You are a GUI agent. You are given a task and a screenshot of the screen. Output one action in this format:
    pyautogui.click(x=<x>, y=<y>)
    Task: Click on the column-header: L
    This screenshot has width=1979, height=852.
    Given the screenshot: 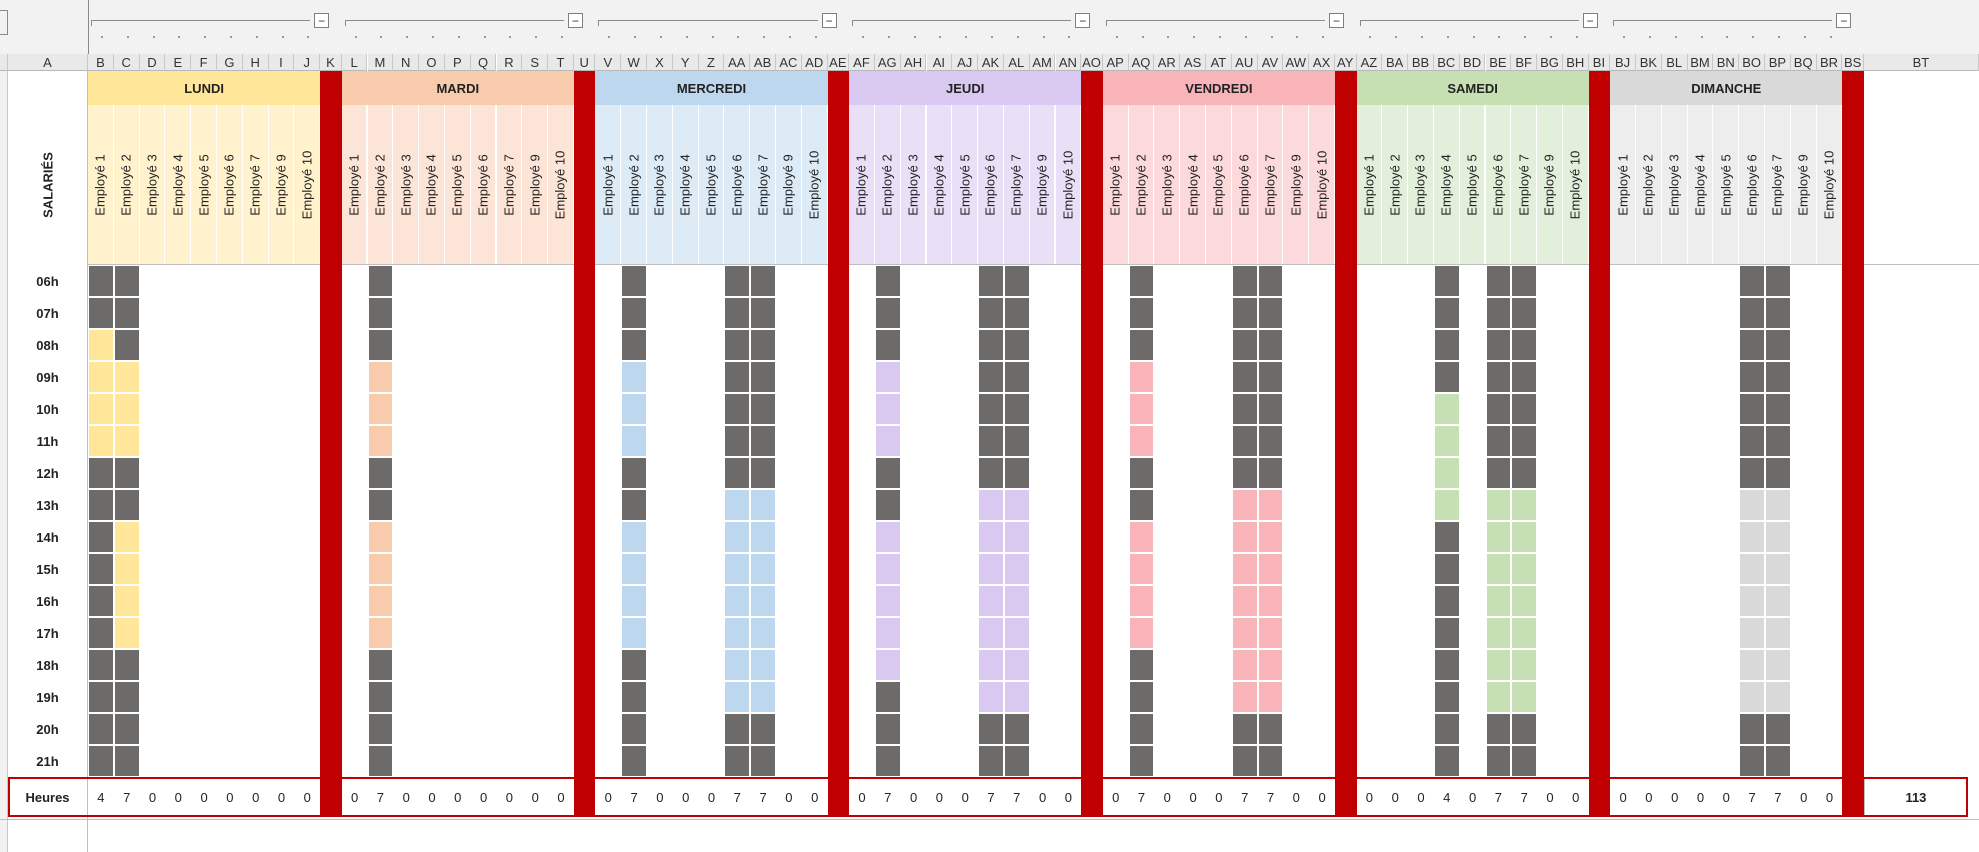 What is the action you would take?
    pyautogui.click(x=354, y=62)
    